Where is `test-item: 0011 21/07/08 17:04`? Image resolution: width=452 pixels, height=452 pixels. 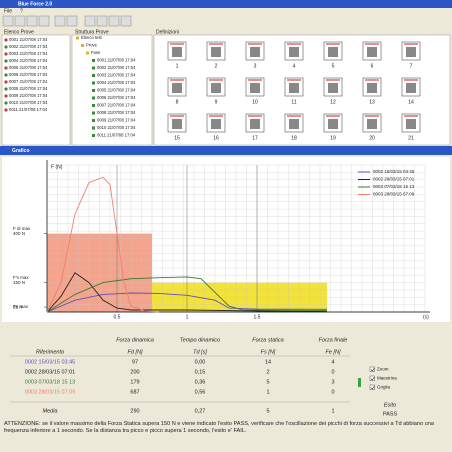
test-item: 0011 21/07/08 17:04 is located at coordinates (28, 109).